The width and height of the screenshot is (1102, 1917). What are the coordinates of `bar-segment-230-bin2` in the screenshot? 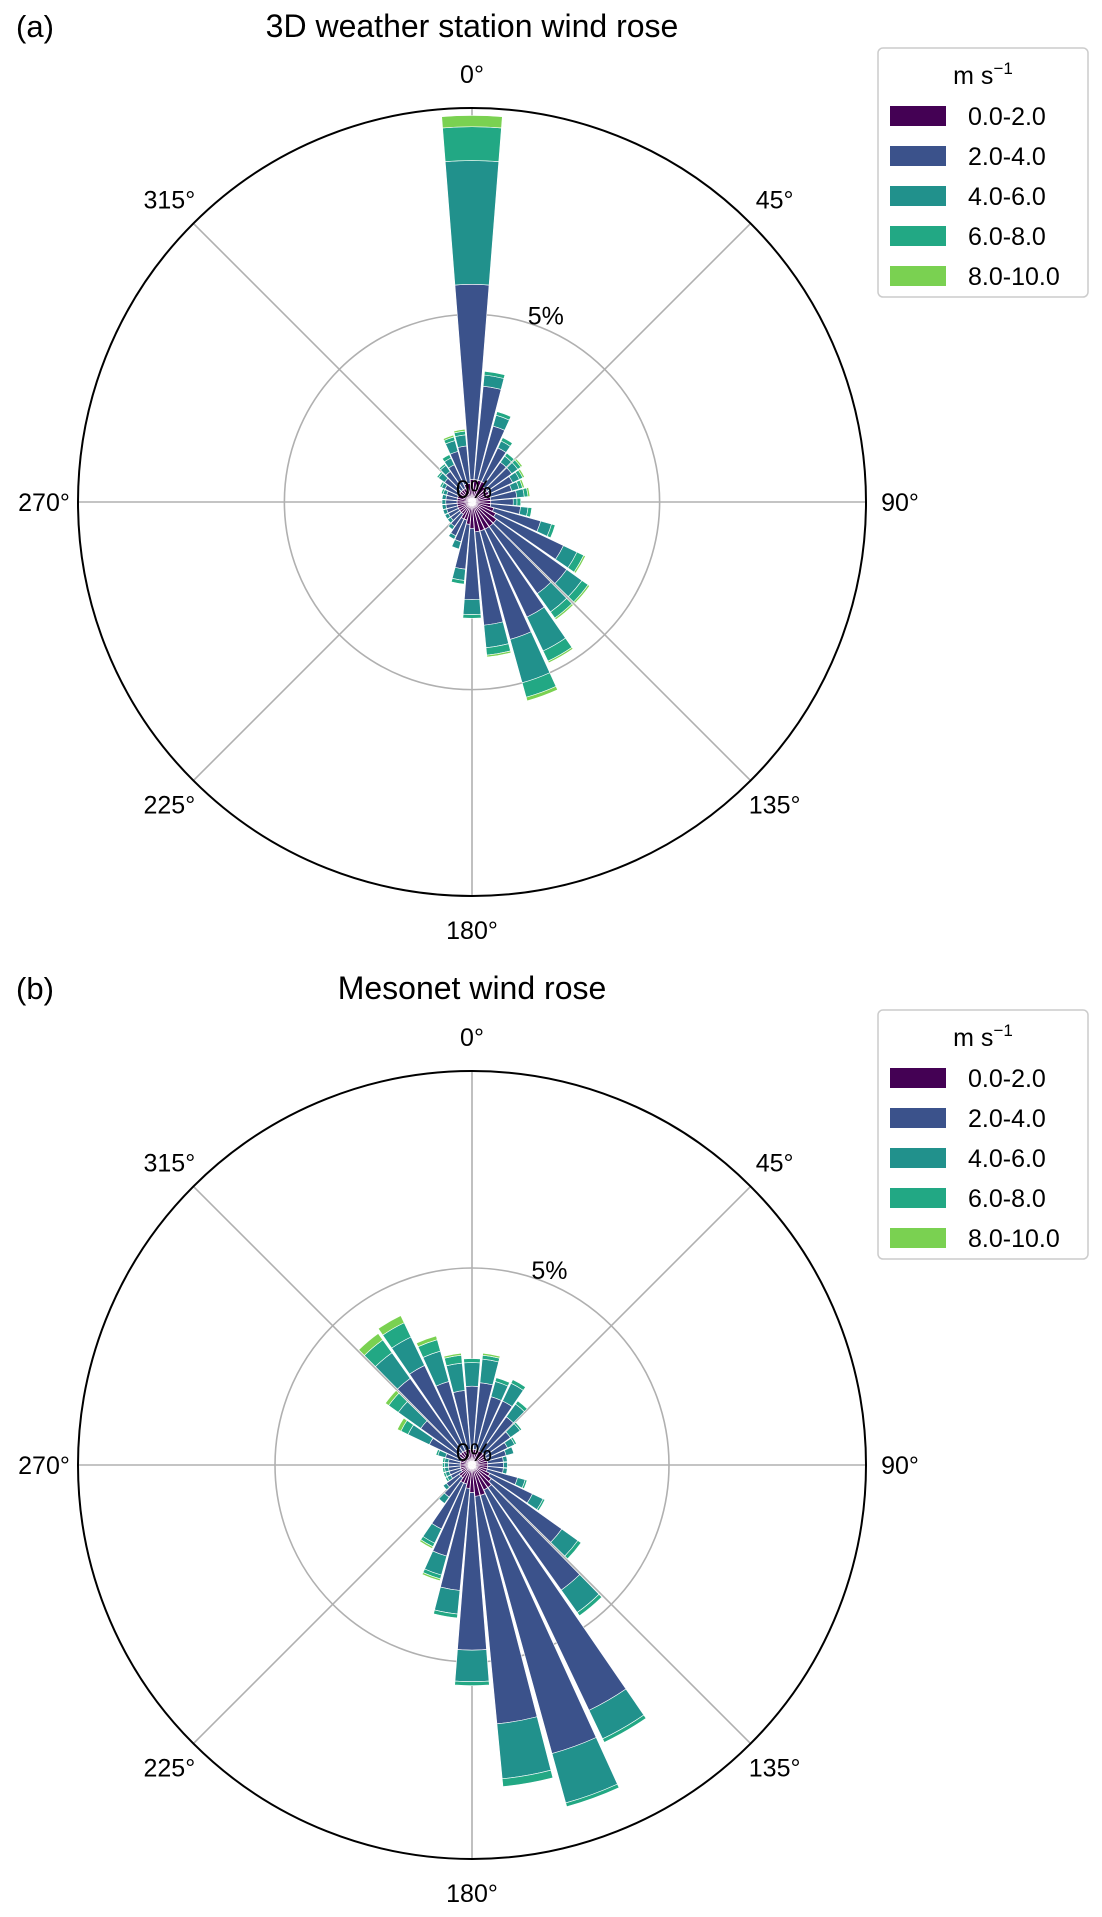 It's located at (450, 520).